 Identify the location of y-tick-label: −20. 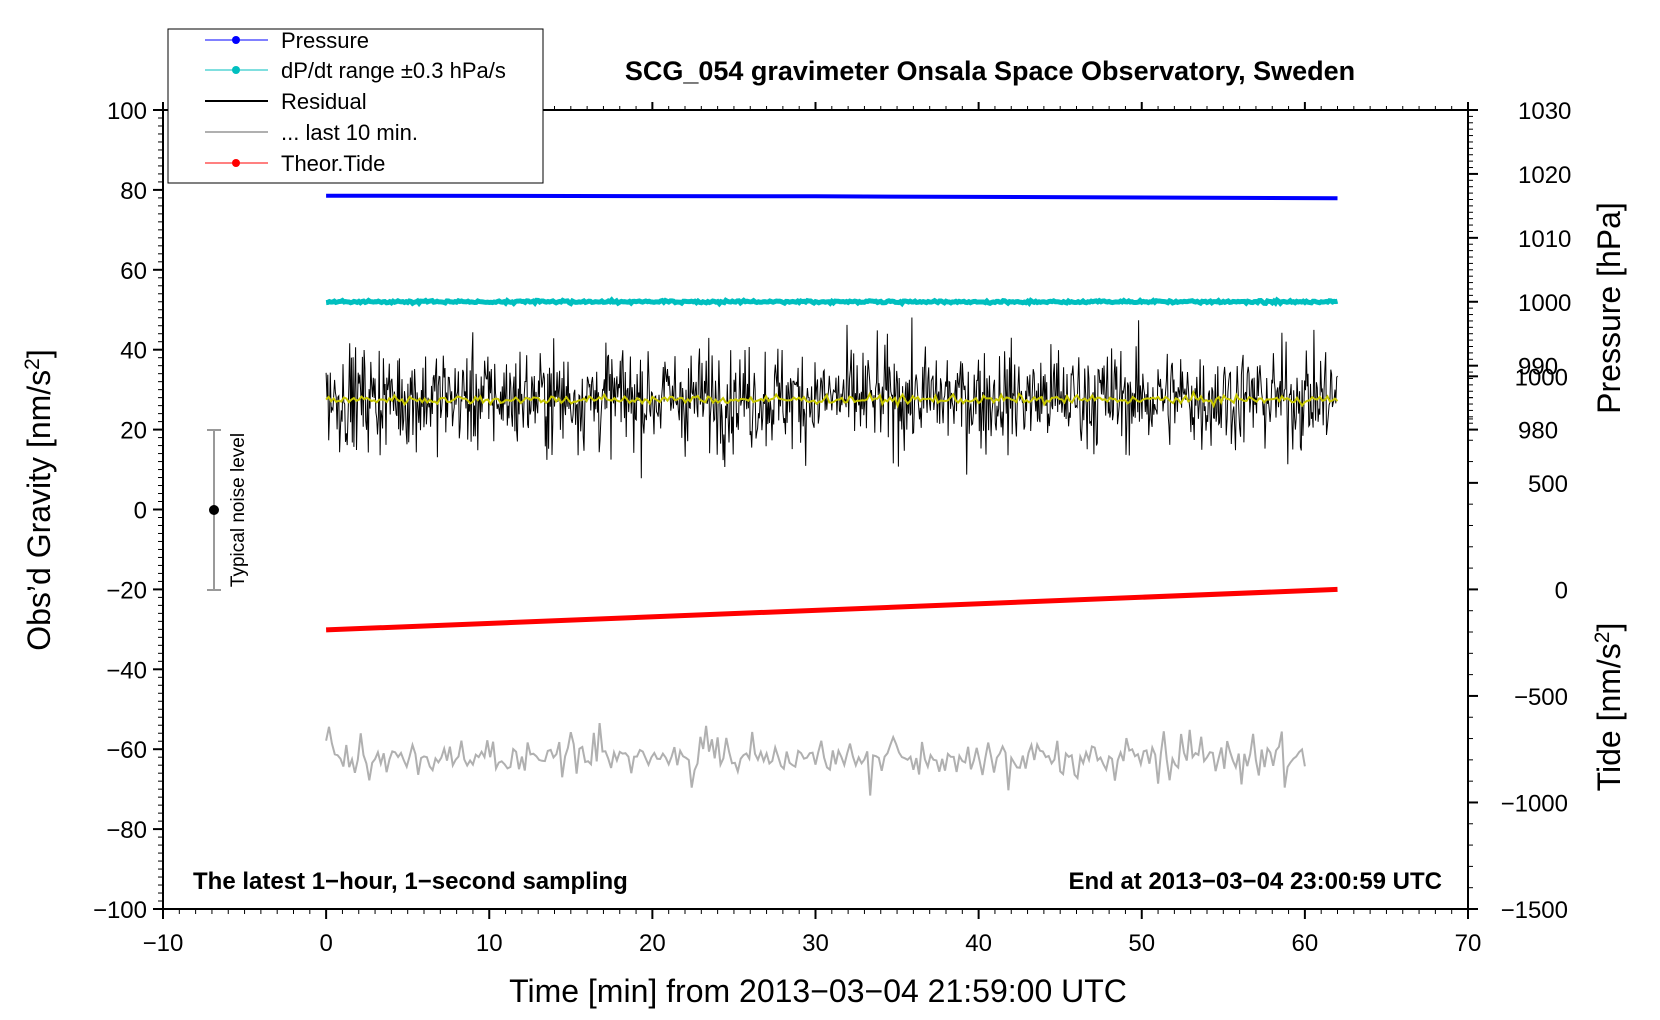
(126, 590).